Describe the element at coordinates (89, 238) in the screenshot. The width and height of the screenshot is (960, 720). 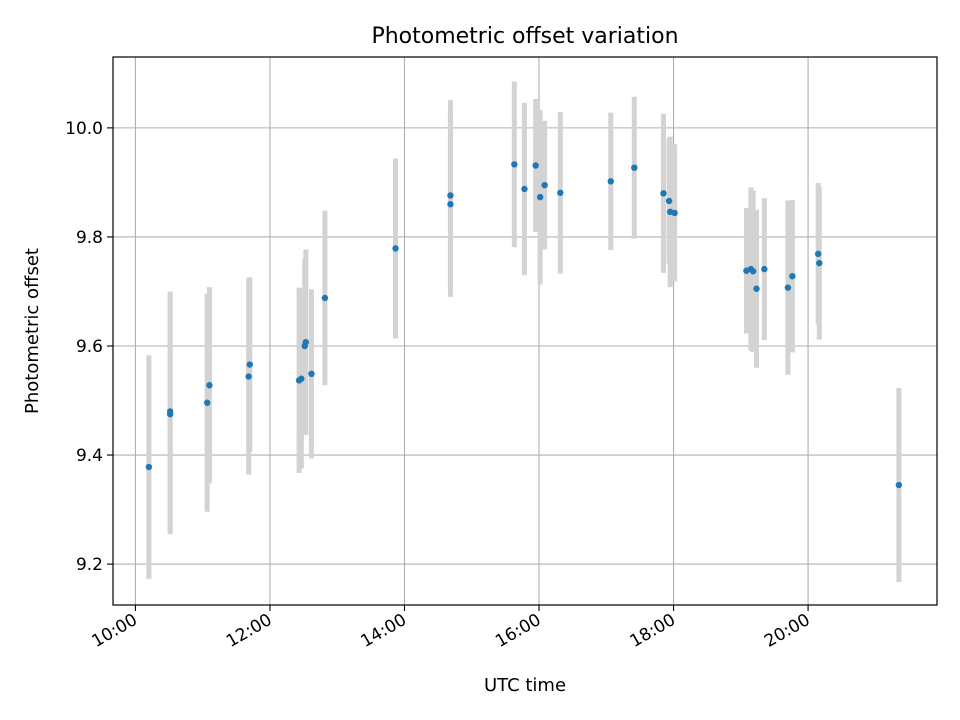
I see `y-tick-label: 9.8` at that location.